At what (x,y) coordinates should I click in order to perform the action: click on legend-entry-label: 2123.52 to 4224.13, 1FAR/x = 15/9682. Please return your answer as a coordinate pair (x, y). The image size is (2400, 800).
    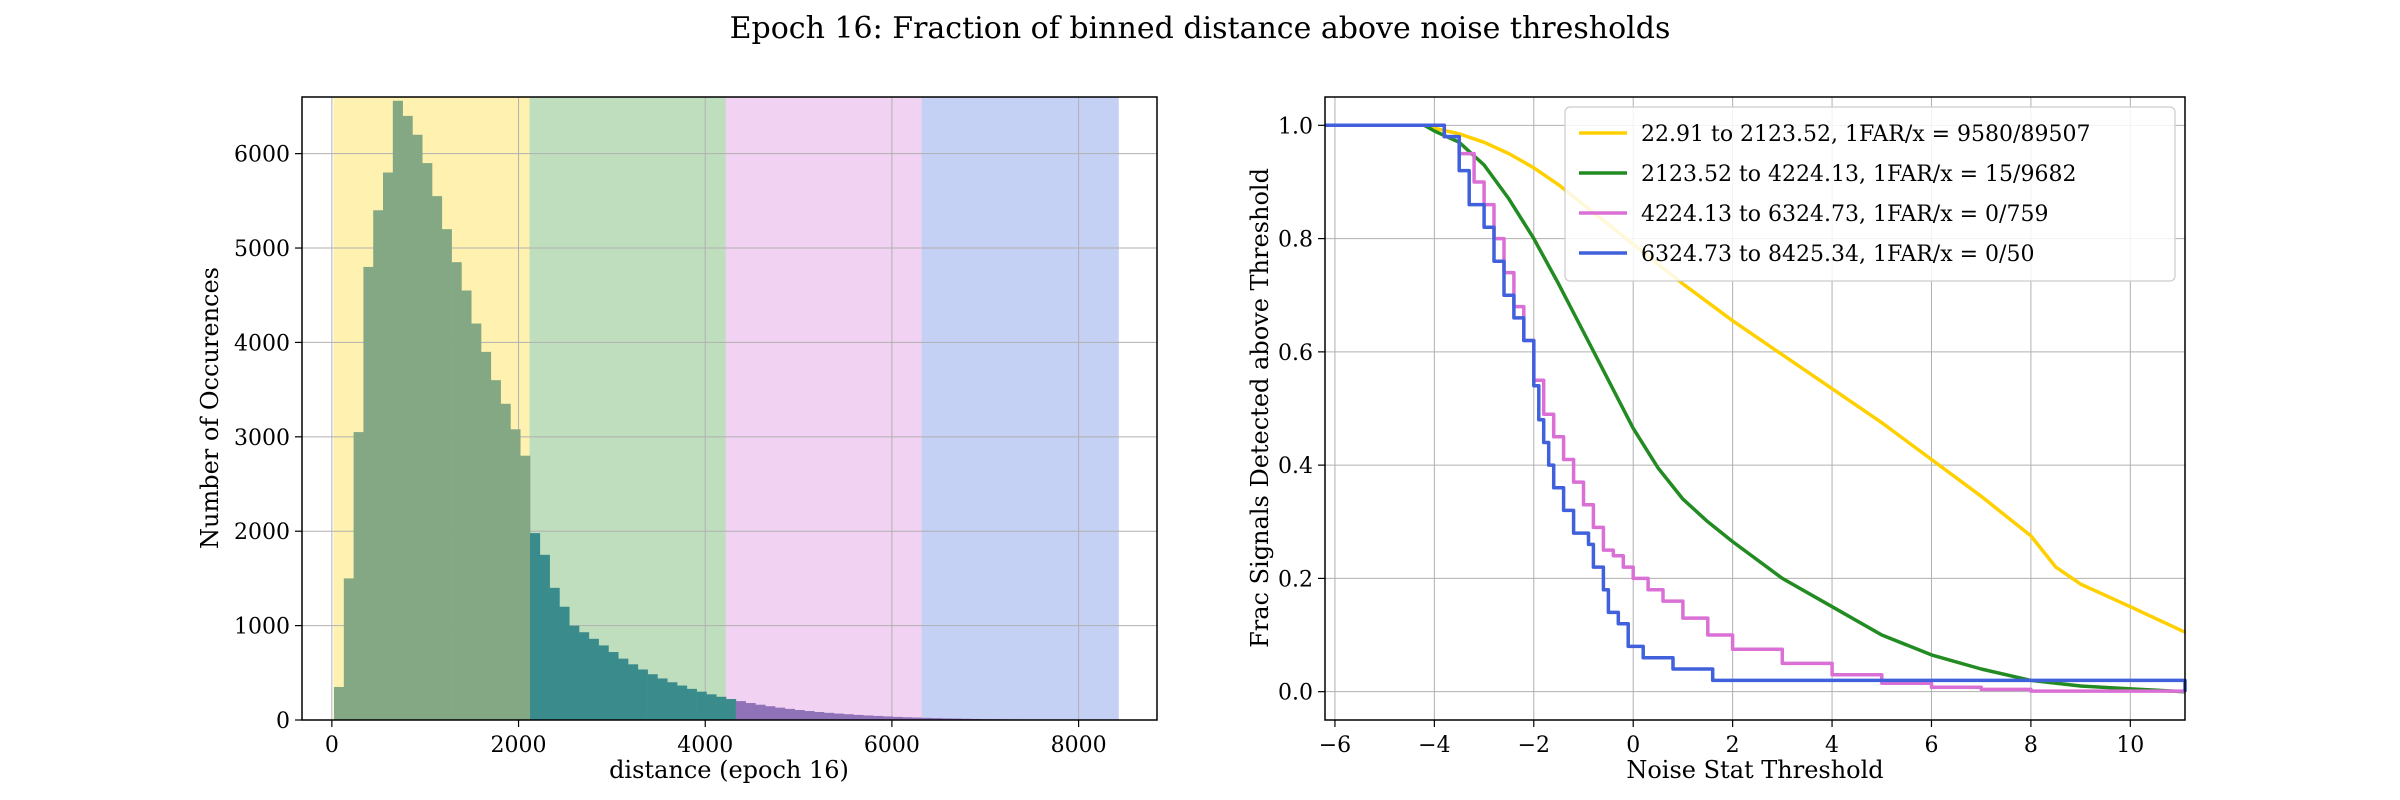
    Looking at the image, I should click on (1858, 174).